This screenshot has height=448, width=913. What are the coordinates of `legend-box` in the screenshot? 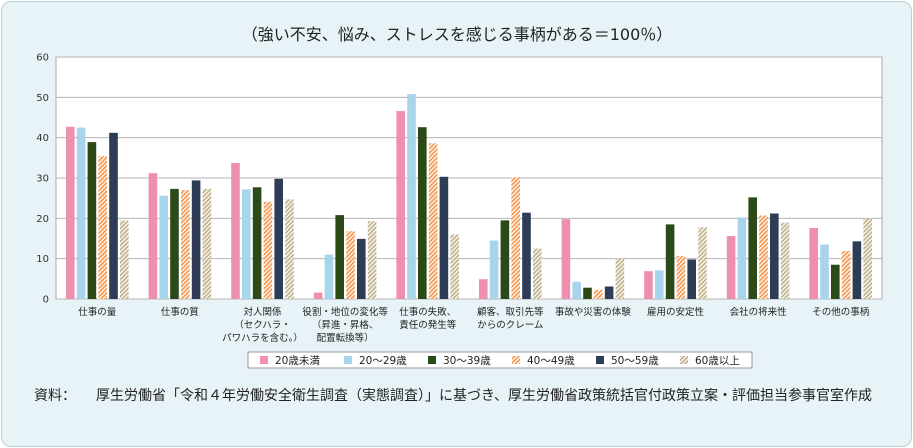 It's located at (500, 360).